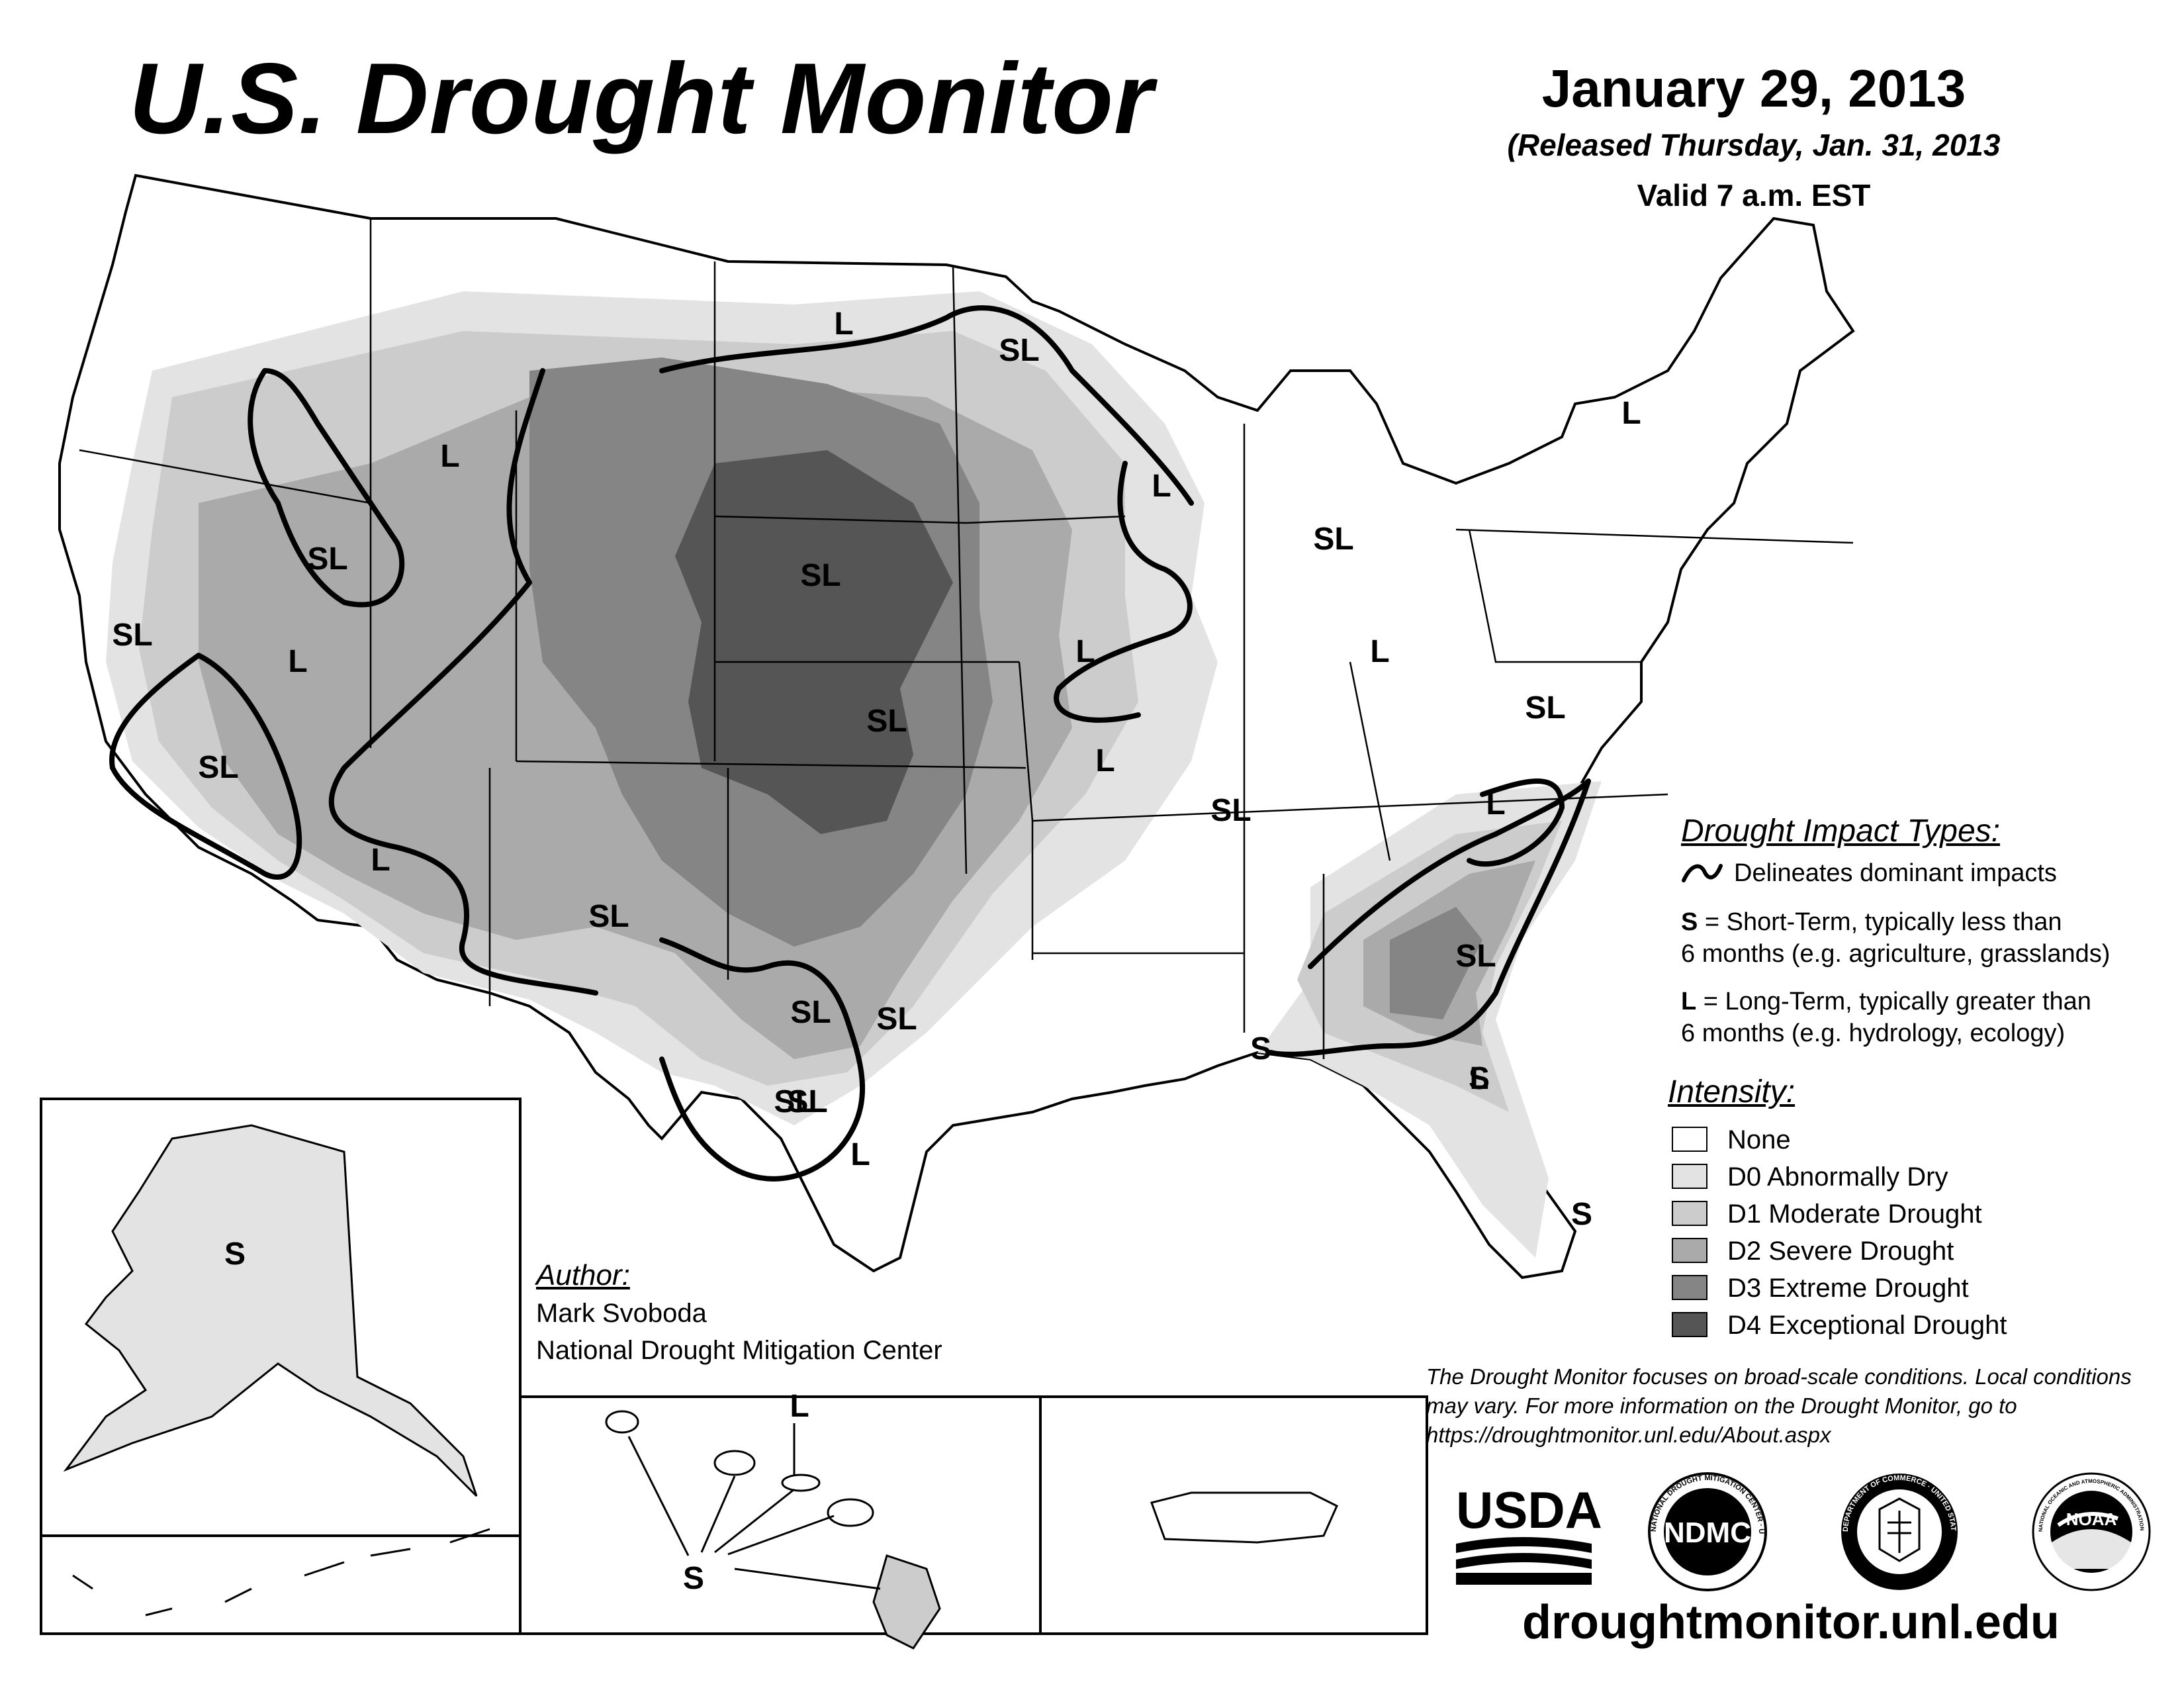 Image resolution: width=2184 pixels, height=1688 pixels. What do you see at coordinates (1754, 195) in the screenshot?
I see `valid-time: Valid 7 a.m. EST` at bounding box center [1754, 195].